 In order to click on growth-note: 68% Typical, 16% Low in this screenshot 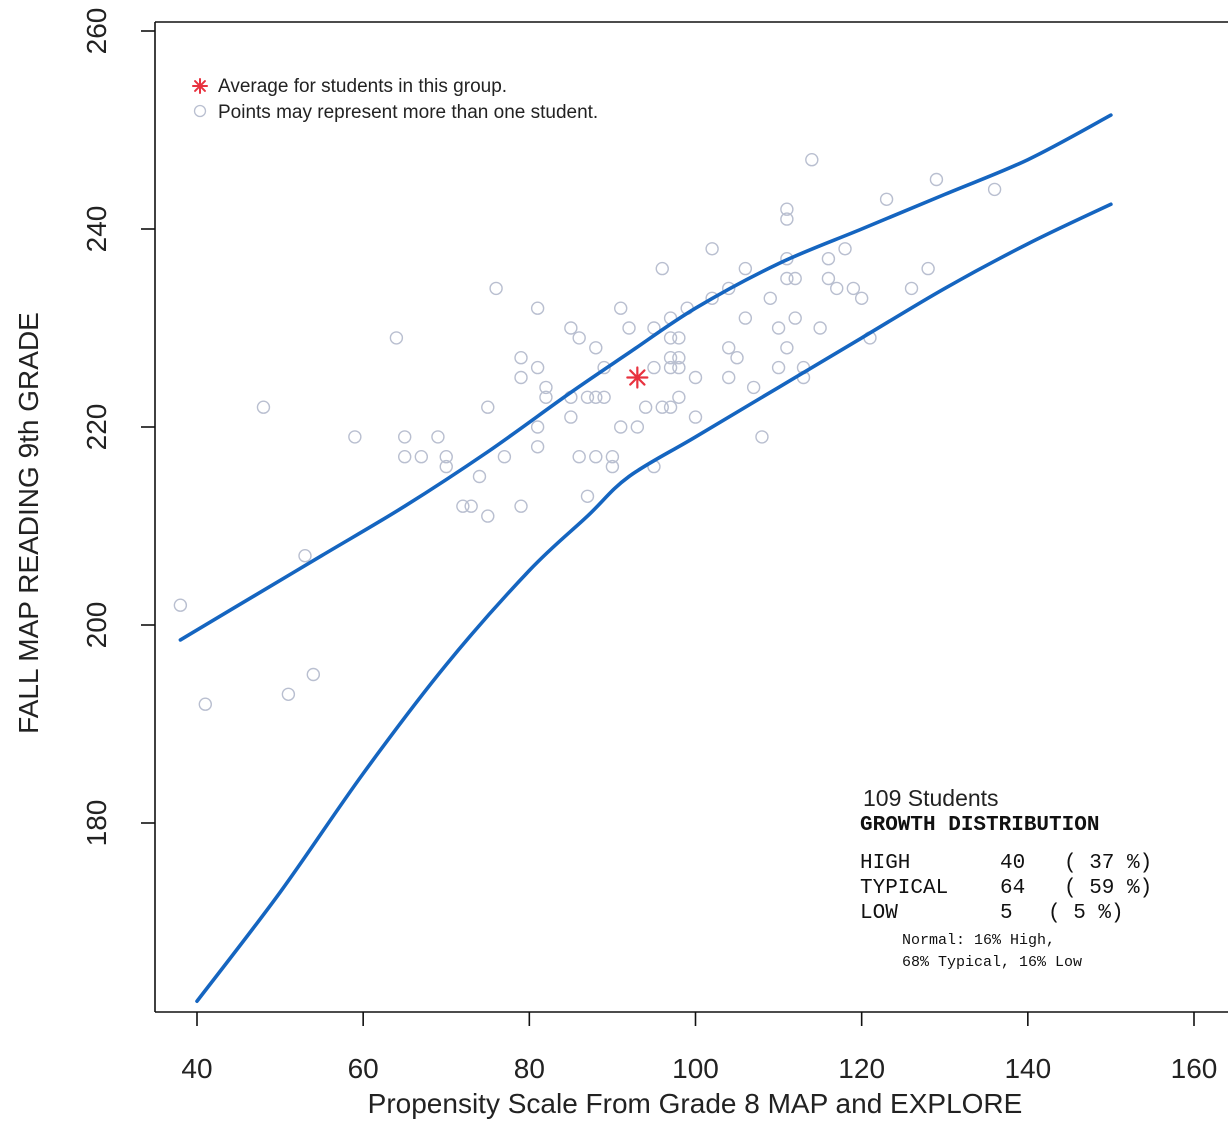, I will do `click(992, 962)`.